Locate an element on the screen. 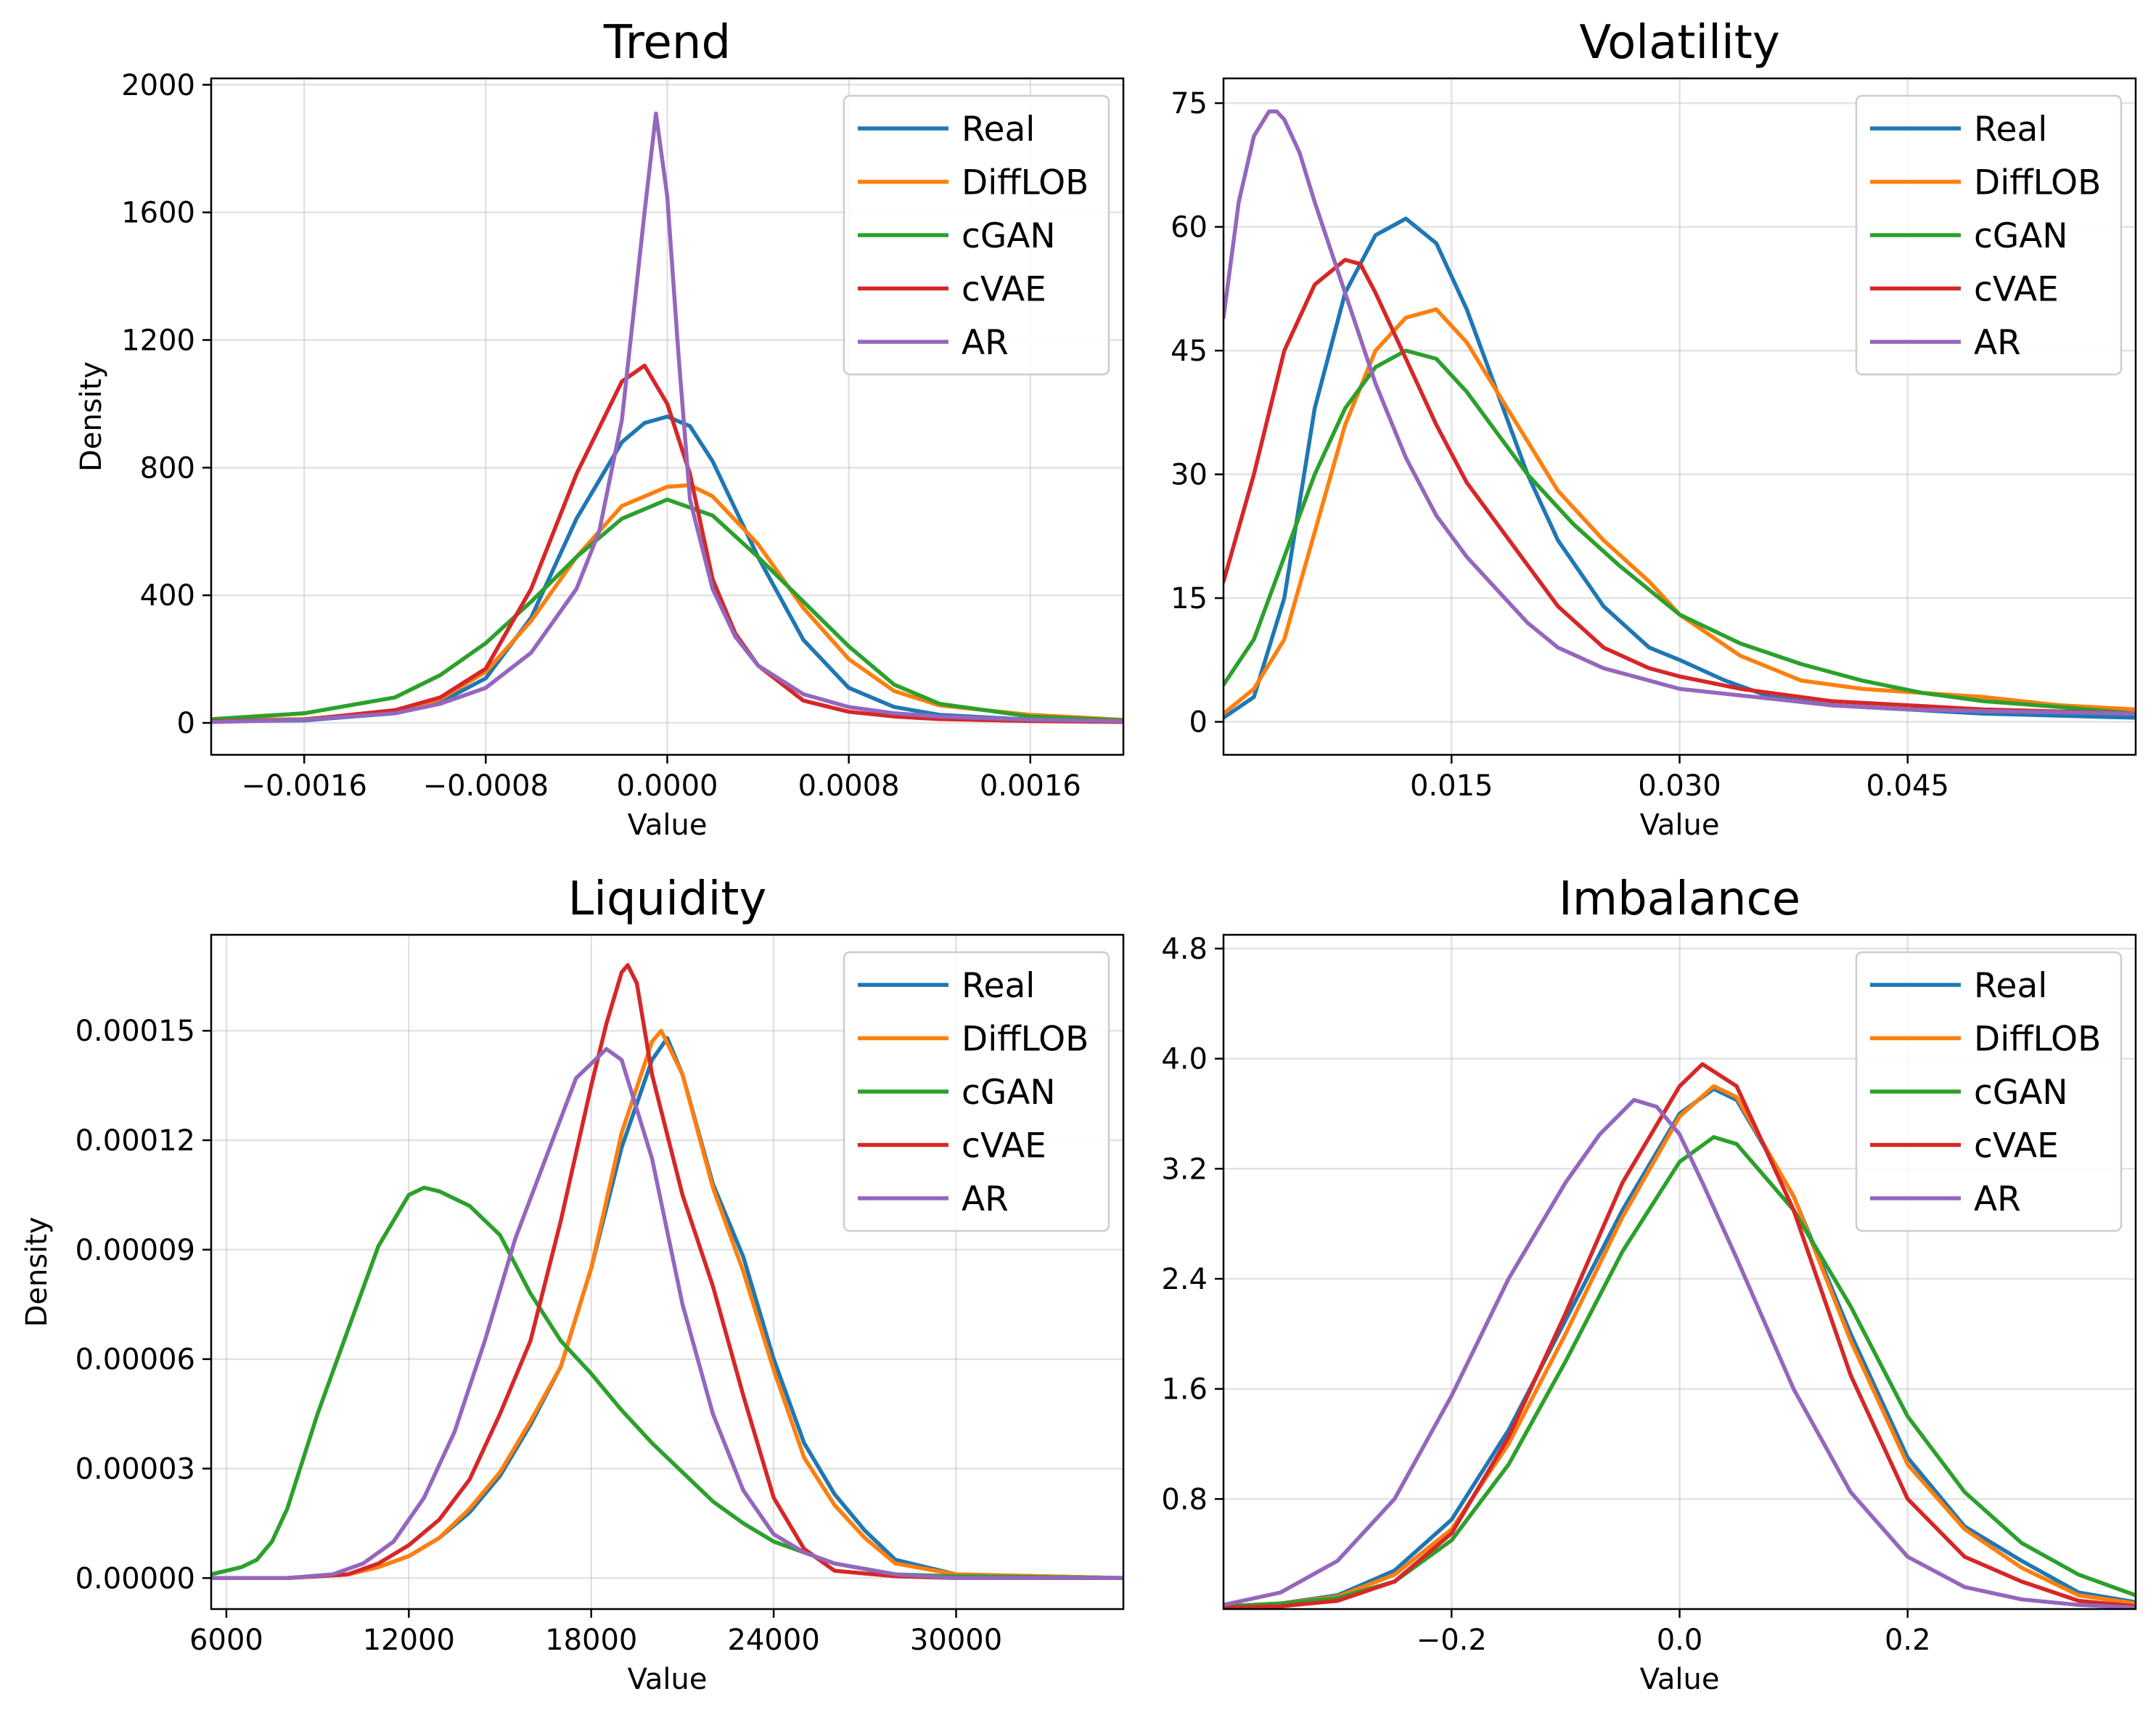  y-tick-label: 45 is located at coordinates (1189, 351).